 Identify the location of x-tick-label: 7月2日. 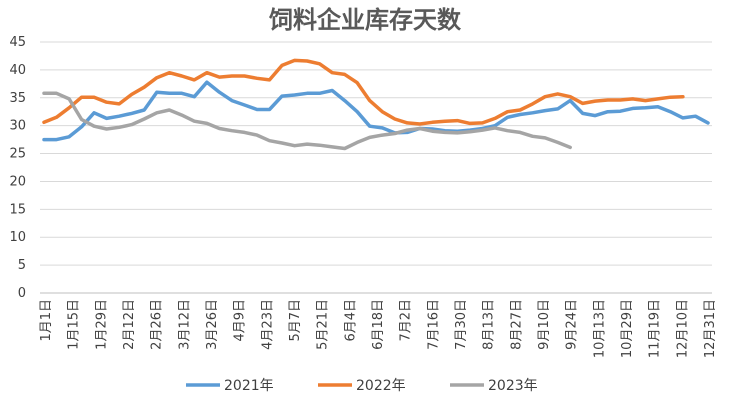
(406, 320).